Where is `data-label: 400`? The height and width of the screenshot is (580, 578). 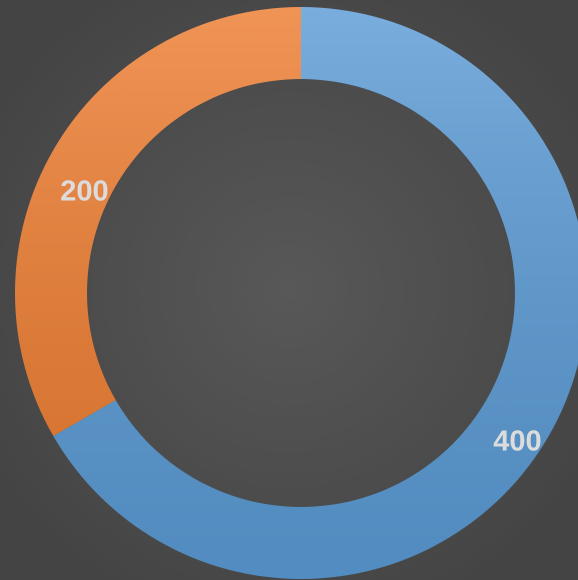
data-label: 400 is located at coordinates (517, 442).